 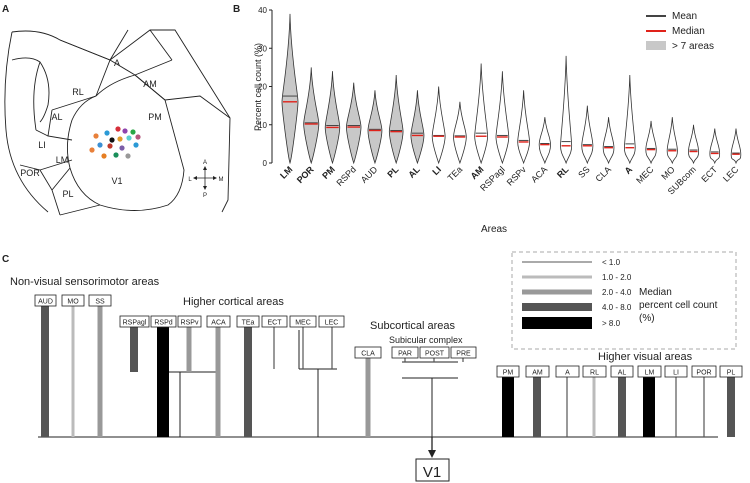 What do you see at coordinates (709, 174) in the screenshot?
I see `x-tick-label-ECT: ECT` at bounding box center [709, 174].